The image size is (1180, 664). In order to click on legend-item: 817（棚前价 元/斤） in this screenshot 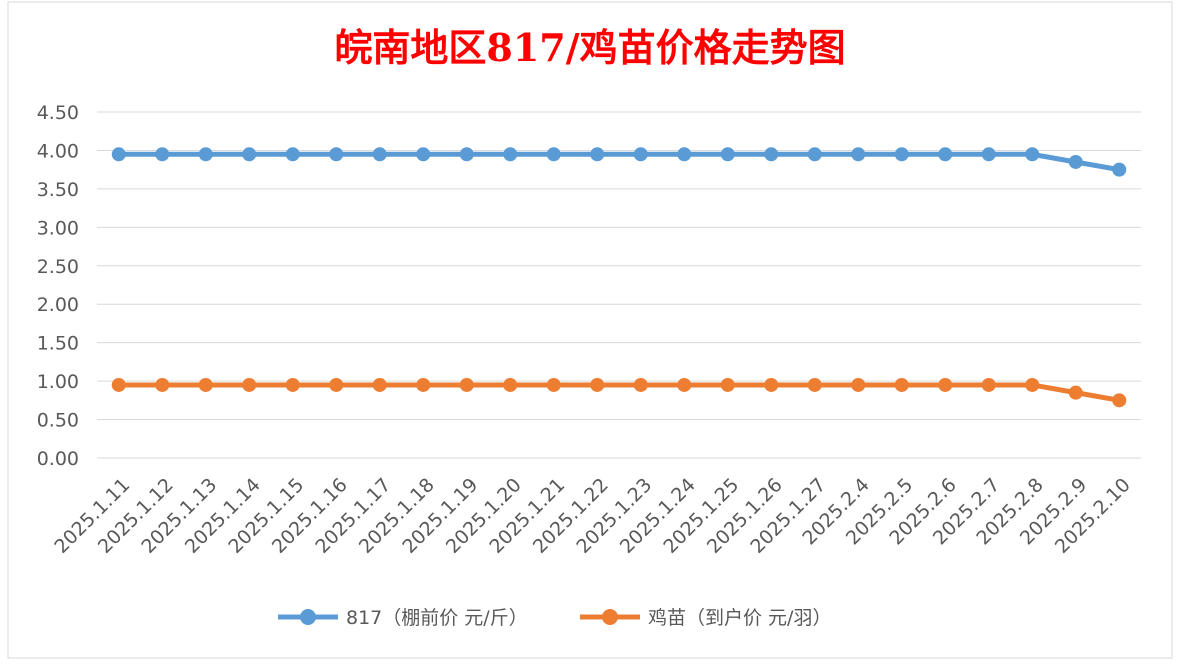, I will do `click(403, 618)`.